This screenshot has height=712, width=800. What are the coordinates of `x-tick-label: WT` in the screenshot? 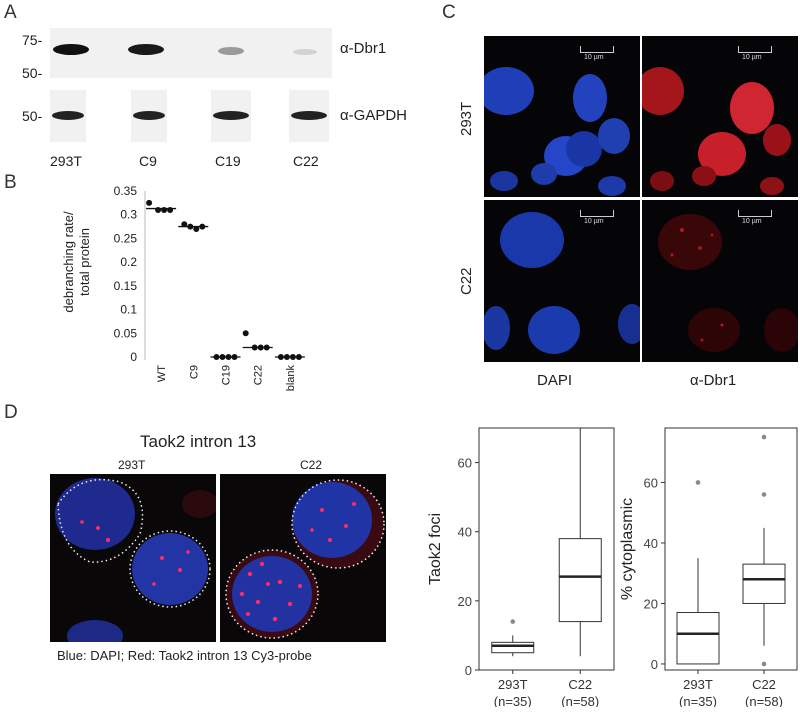 It's located at (162, 373).